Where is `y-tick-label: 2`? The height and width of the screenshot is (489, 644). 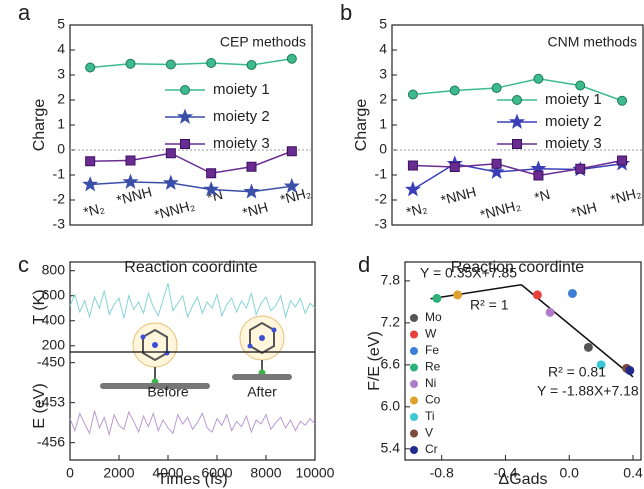
y-tick-label: 2 is located at coordinates (383, 99).